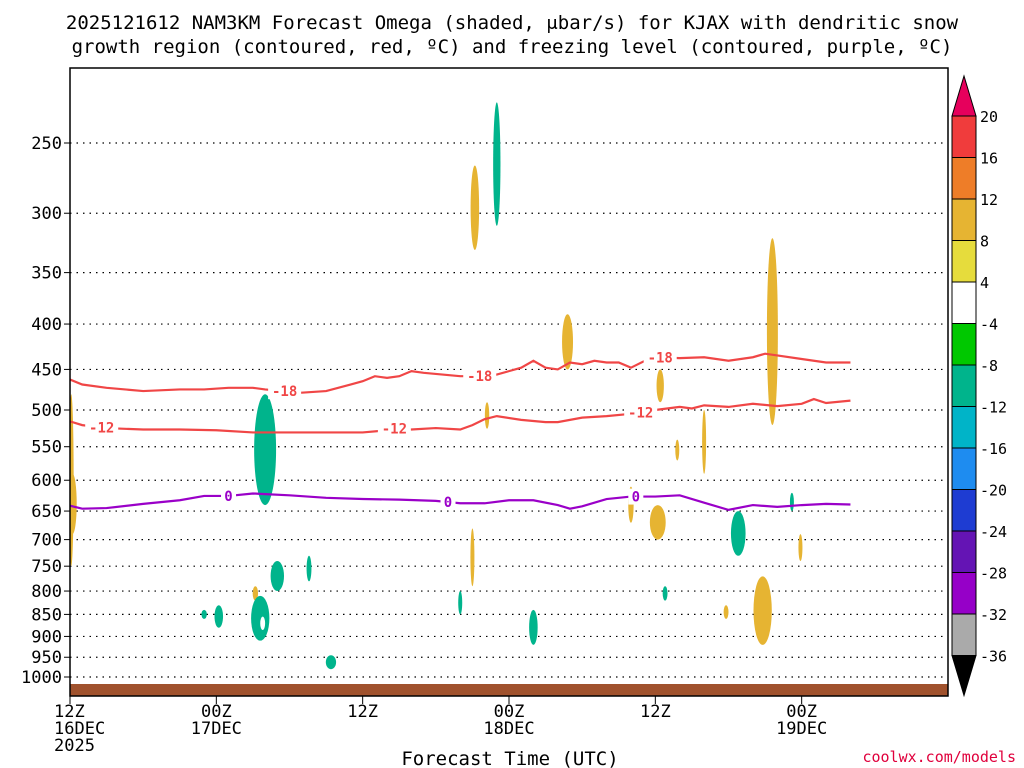 The height and width of the screenshot is (768, 1024). Describe the element at coordinates (46, 637) in the screenshot. I see `y-tick-label: 900` at that location.